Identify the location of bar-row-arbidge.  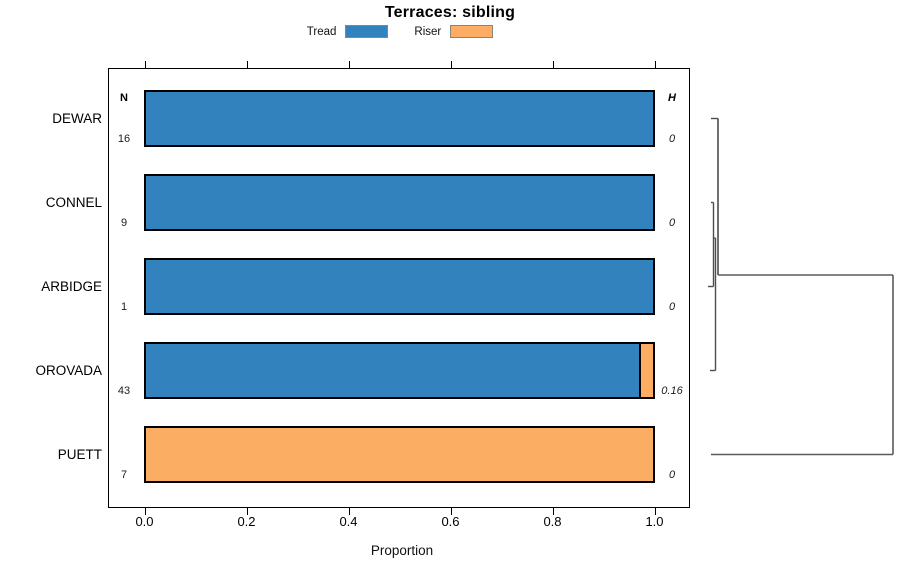
(399, 286).